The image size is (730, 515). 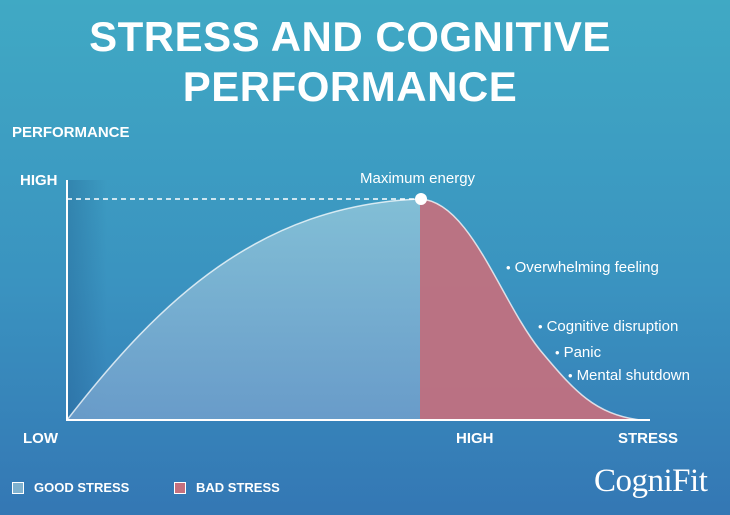 What do you see at coordinates (350, 36) in the screenshot?
I see `title-line-1: STRESS AND COGNITIVE` at bounding box center [350, 36].